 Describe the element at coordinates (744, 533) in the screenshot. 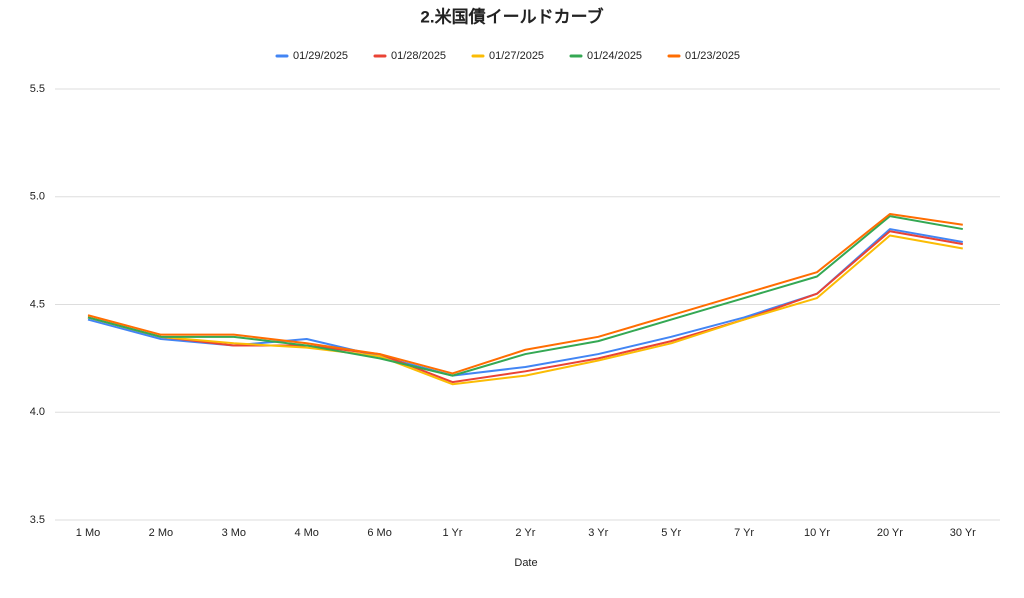

I see `x-tick-label: 7 Yr` at that location.